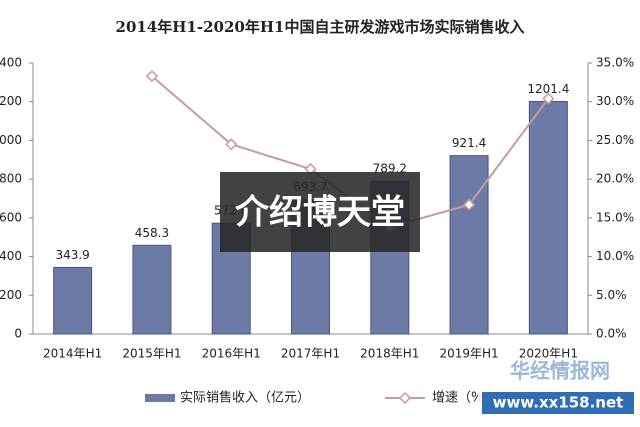  I want to click on y2-tick-label: 30.0%, so click(615, 101).